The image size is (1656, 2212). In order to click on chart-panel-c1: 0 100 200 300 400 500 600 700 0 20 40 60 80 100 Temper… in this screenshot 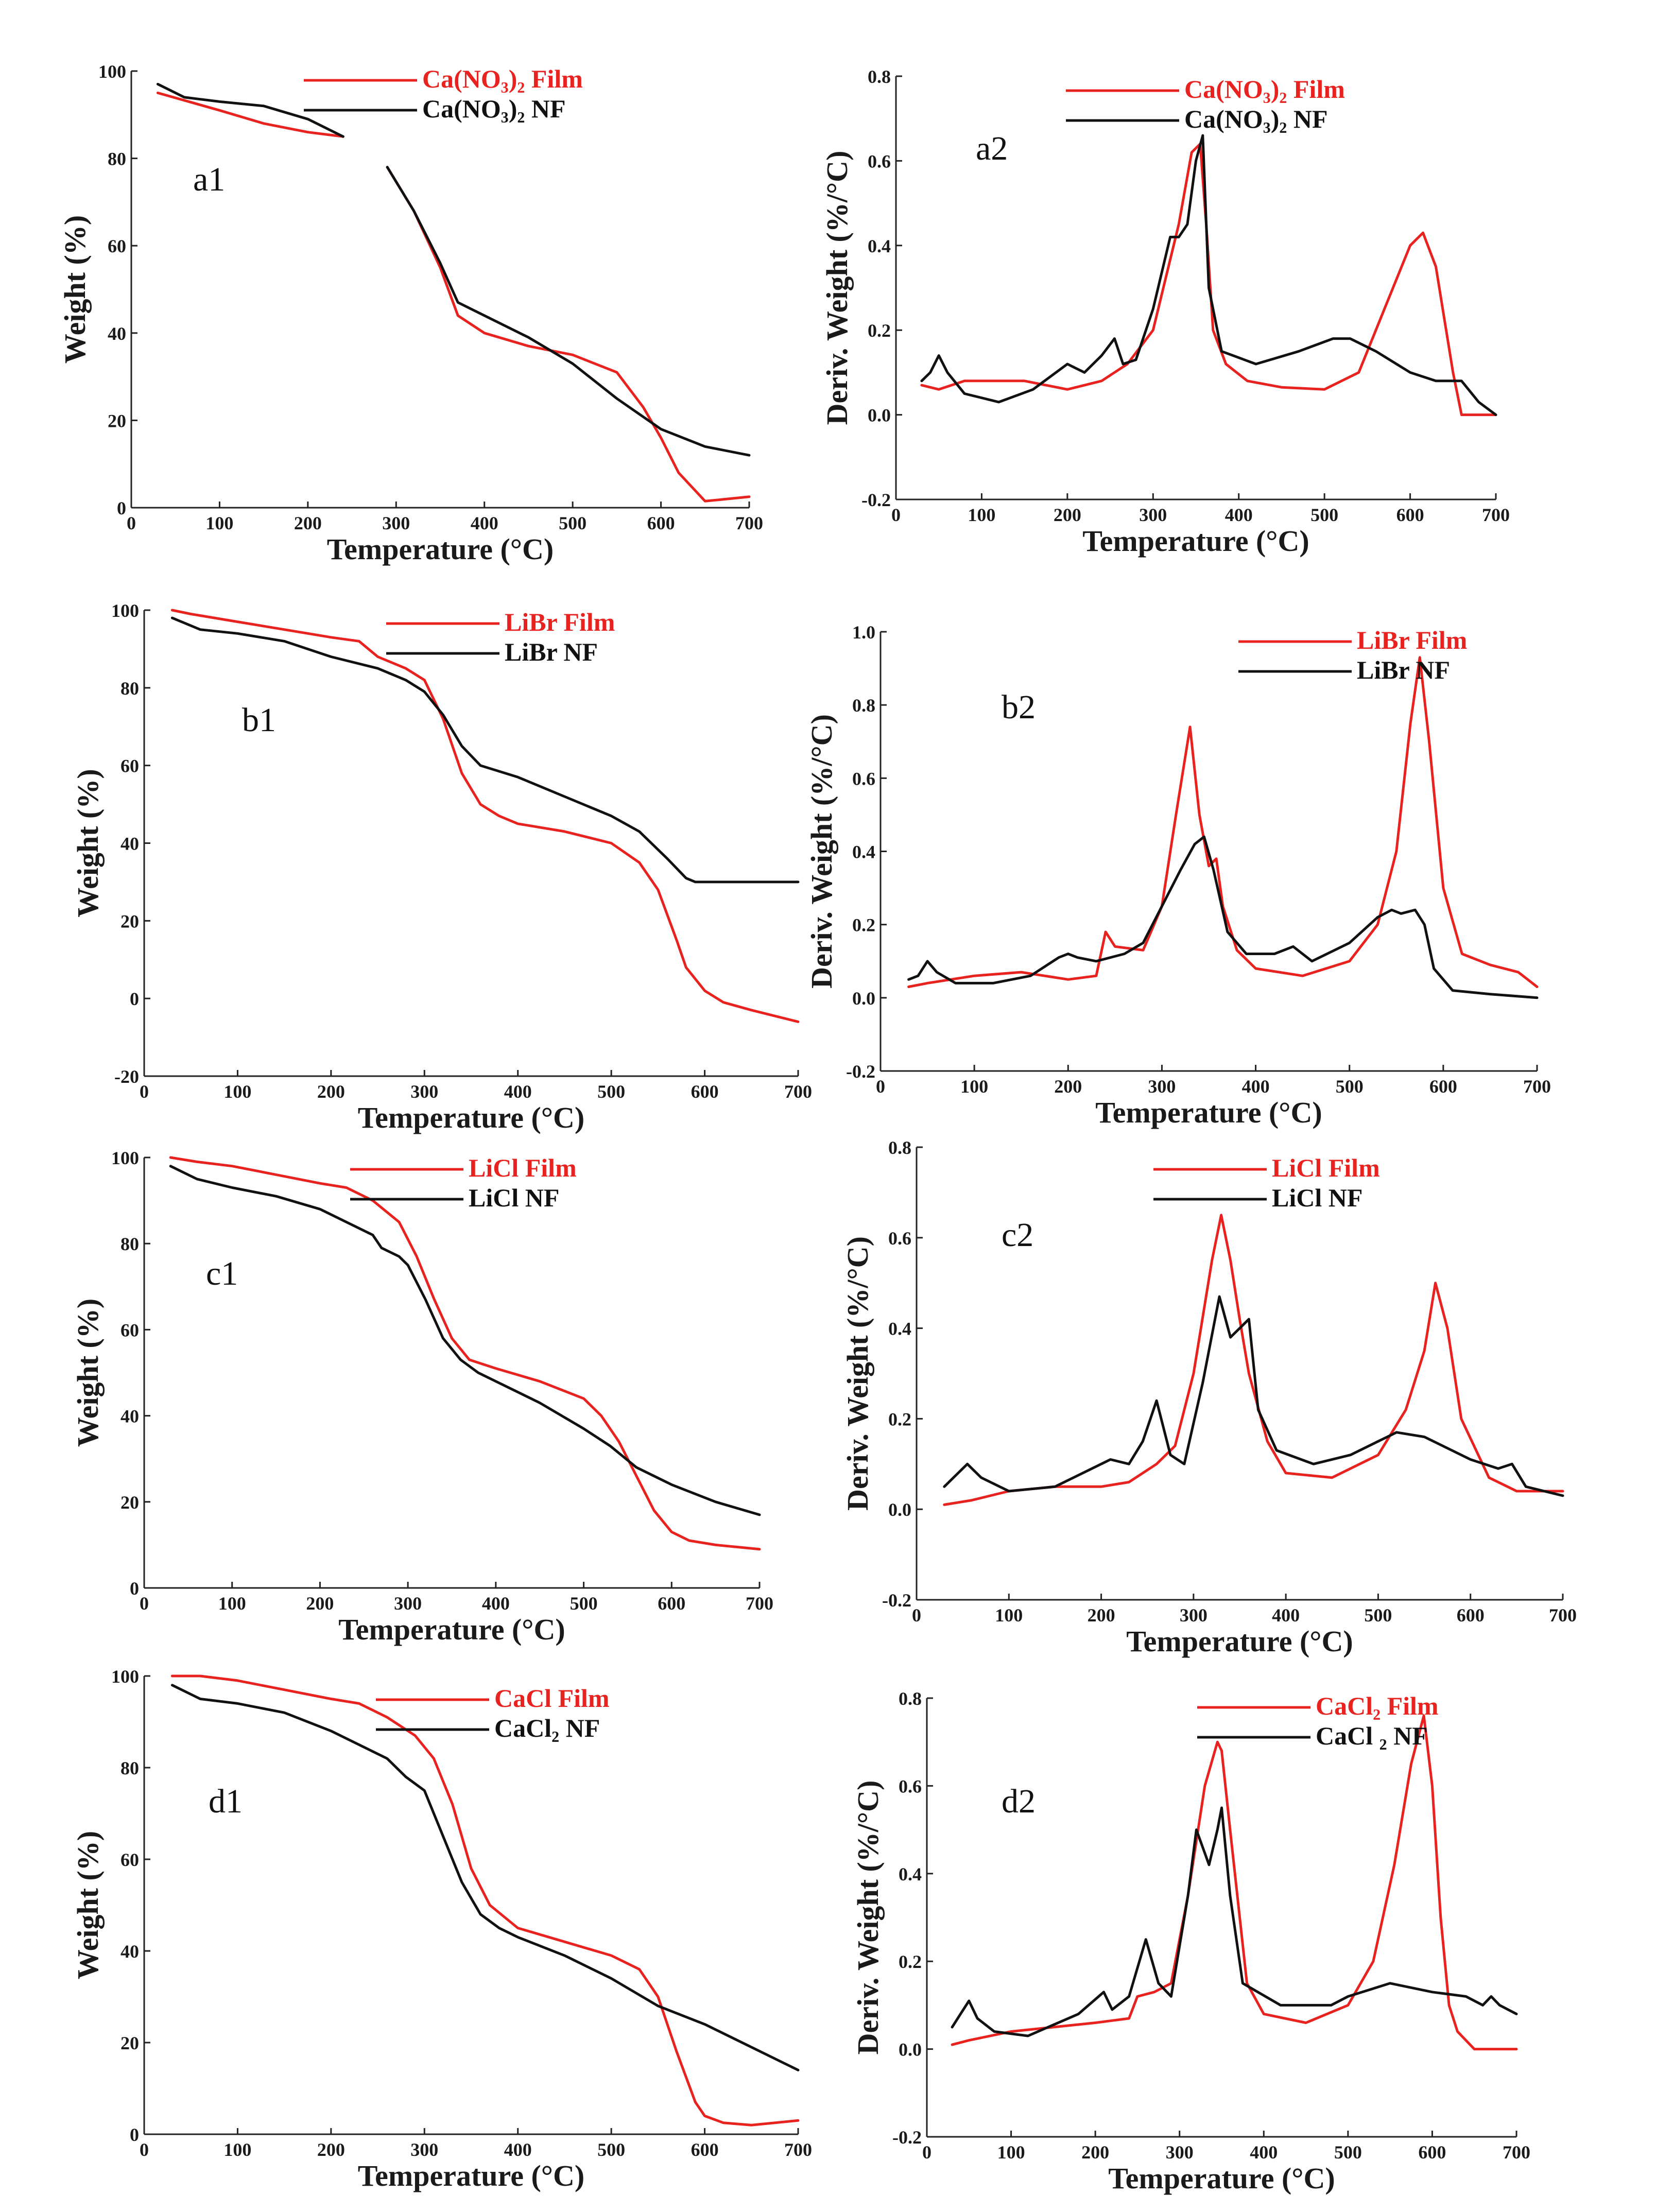, I will do `click(422, 1397)`.